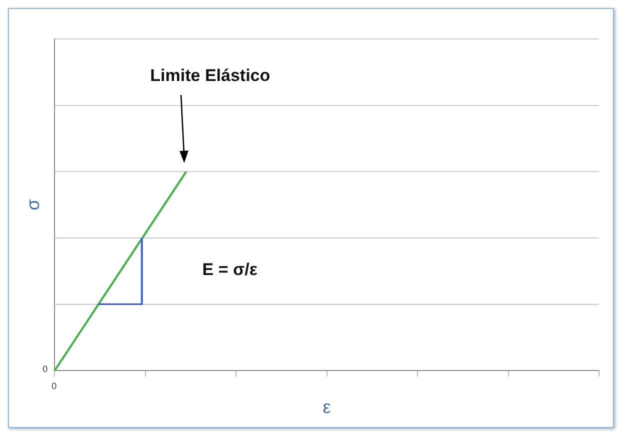  I want to click on annotation: E = σ/ε, so click(230, 270).